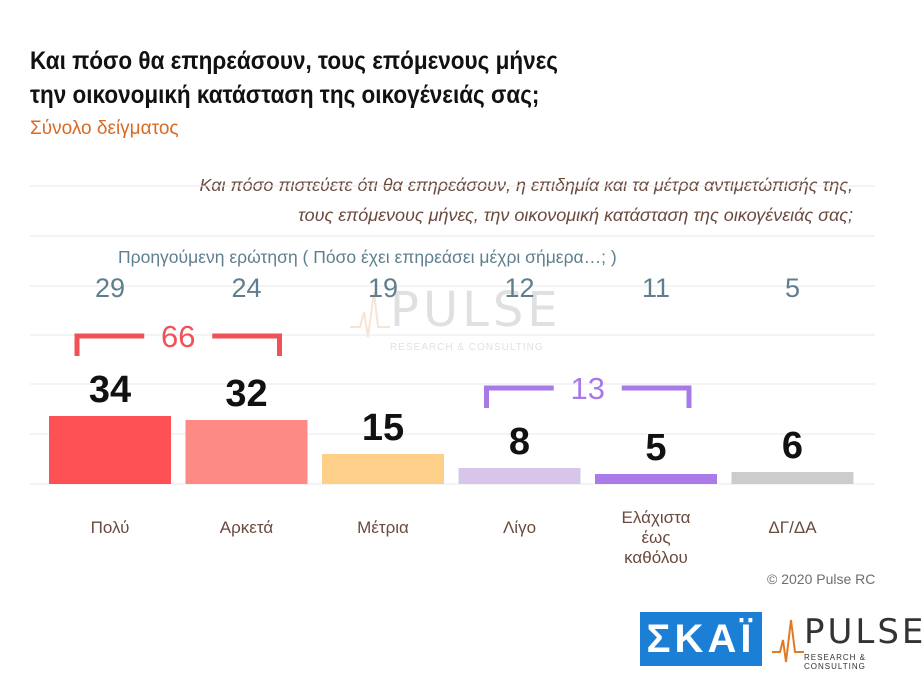  What do you see at coordinates (701, 639) in the screenshot?
I see `skai-logo: ΣΚΑΪ` at bounding box center [701, 639].